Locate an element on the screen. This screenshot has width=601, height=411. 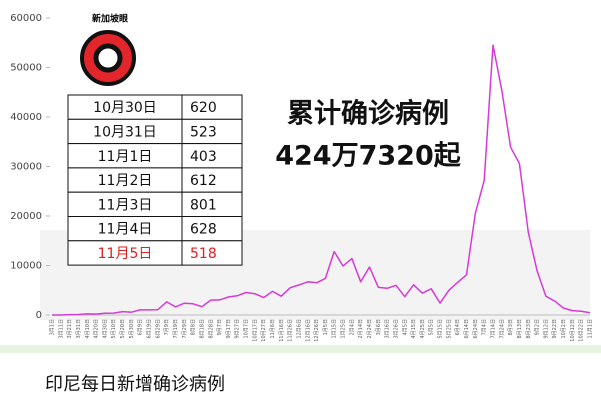
x-tick-label: 11月6日 is located at coordinates (273, 329).